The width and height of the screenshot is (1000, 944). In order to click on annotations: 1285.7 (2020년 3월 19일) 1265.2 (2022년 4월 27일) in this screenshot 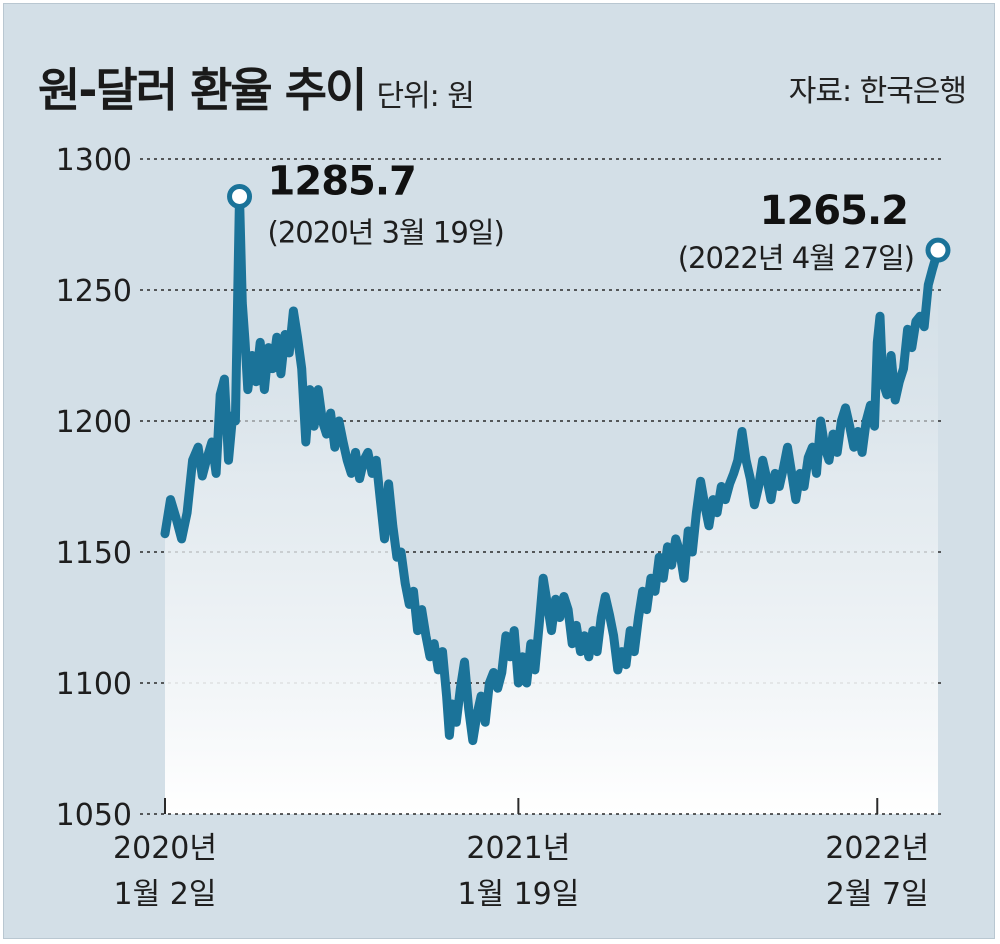, I will do `click(589, 216)`.